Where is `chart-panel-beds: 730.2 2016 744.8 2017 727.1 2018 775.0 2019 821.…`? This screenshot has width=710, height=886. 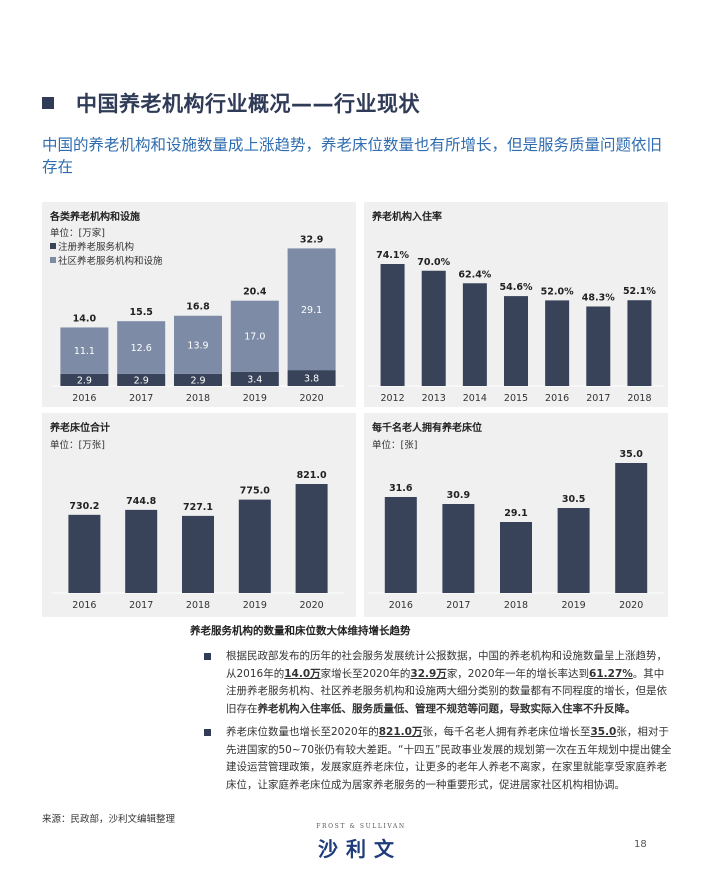
chart-panel-beds: 730.2 2016 744.8 2017 727.1 2018 775.0 2019 821.… is located at coordinates (199, 515).